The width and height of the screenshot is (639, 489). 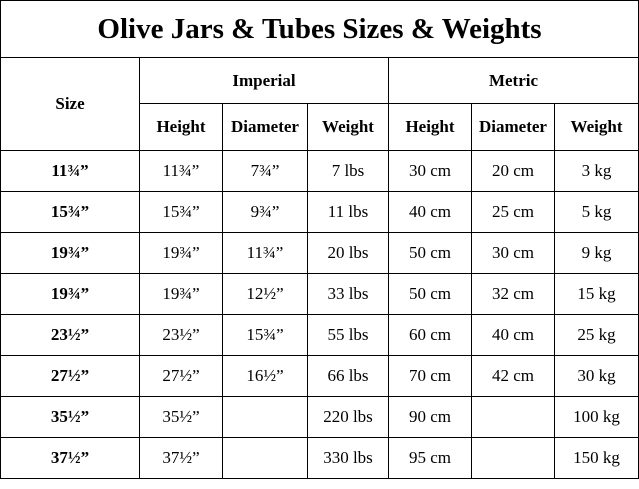 I want to click on imperial-height-cell: 15¾”, so click(x=181, y=212).